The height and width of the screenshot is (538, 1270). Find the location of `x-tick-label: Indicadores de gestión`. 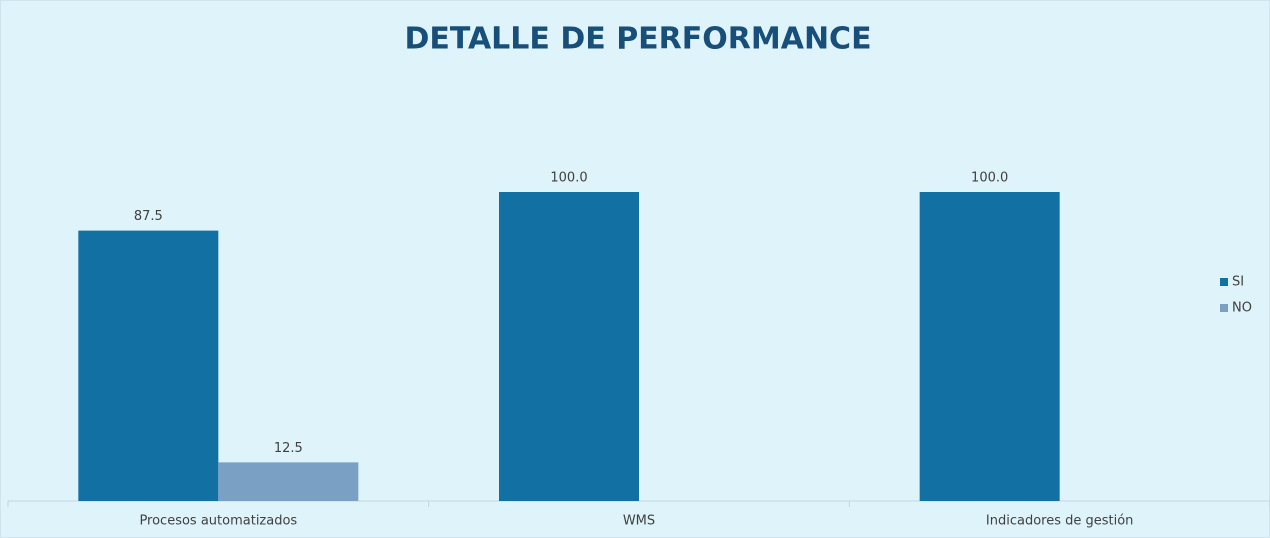

x-tick-label: Indicadores de gestión is located at coordinates (1060, 521).